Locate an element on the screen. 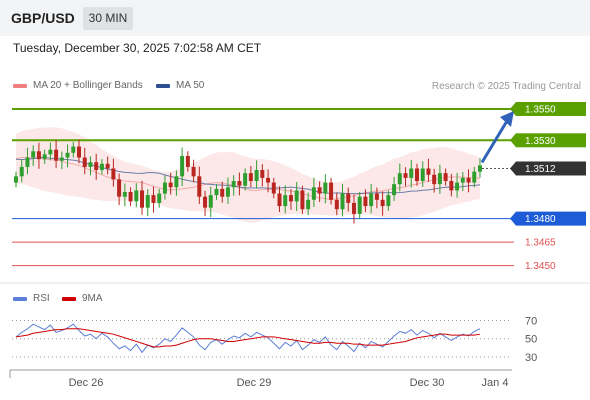  legend-9ma-label: 9MA is located at coordinates (92, 298).